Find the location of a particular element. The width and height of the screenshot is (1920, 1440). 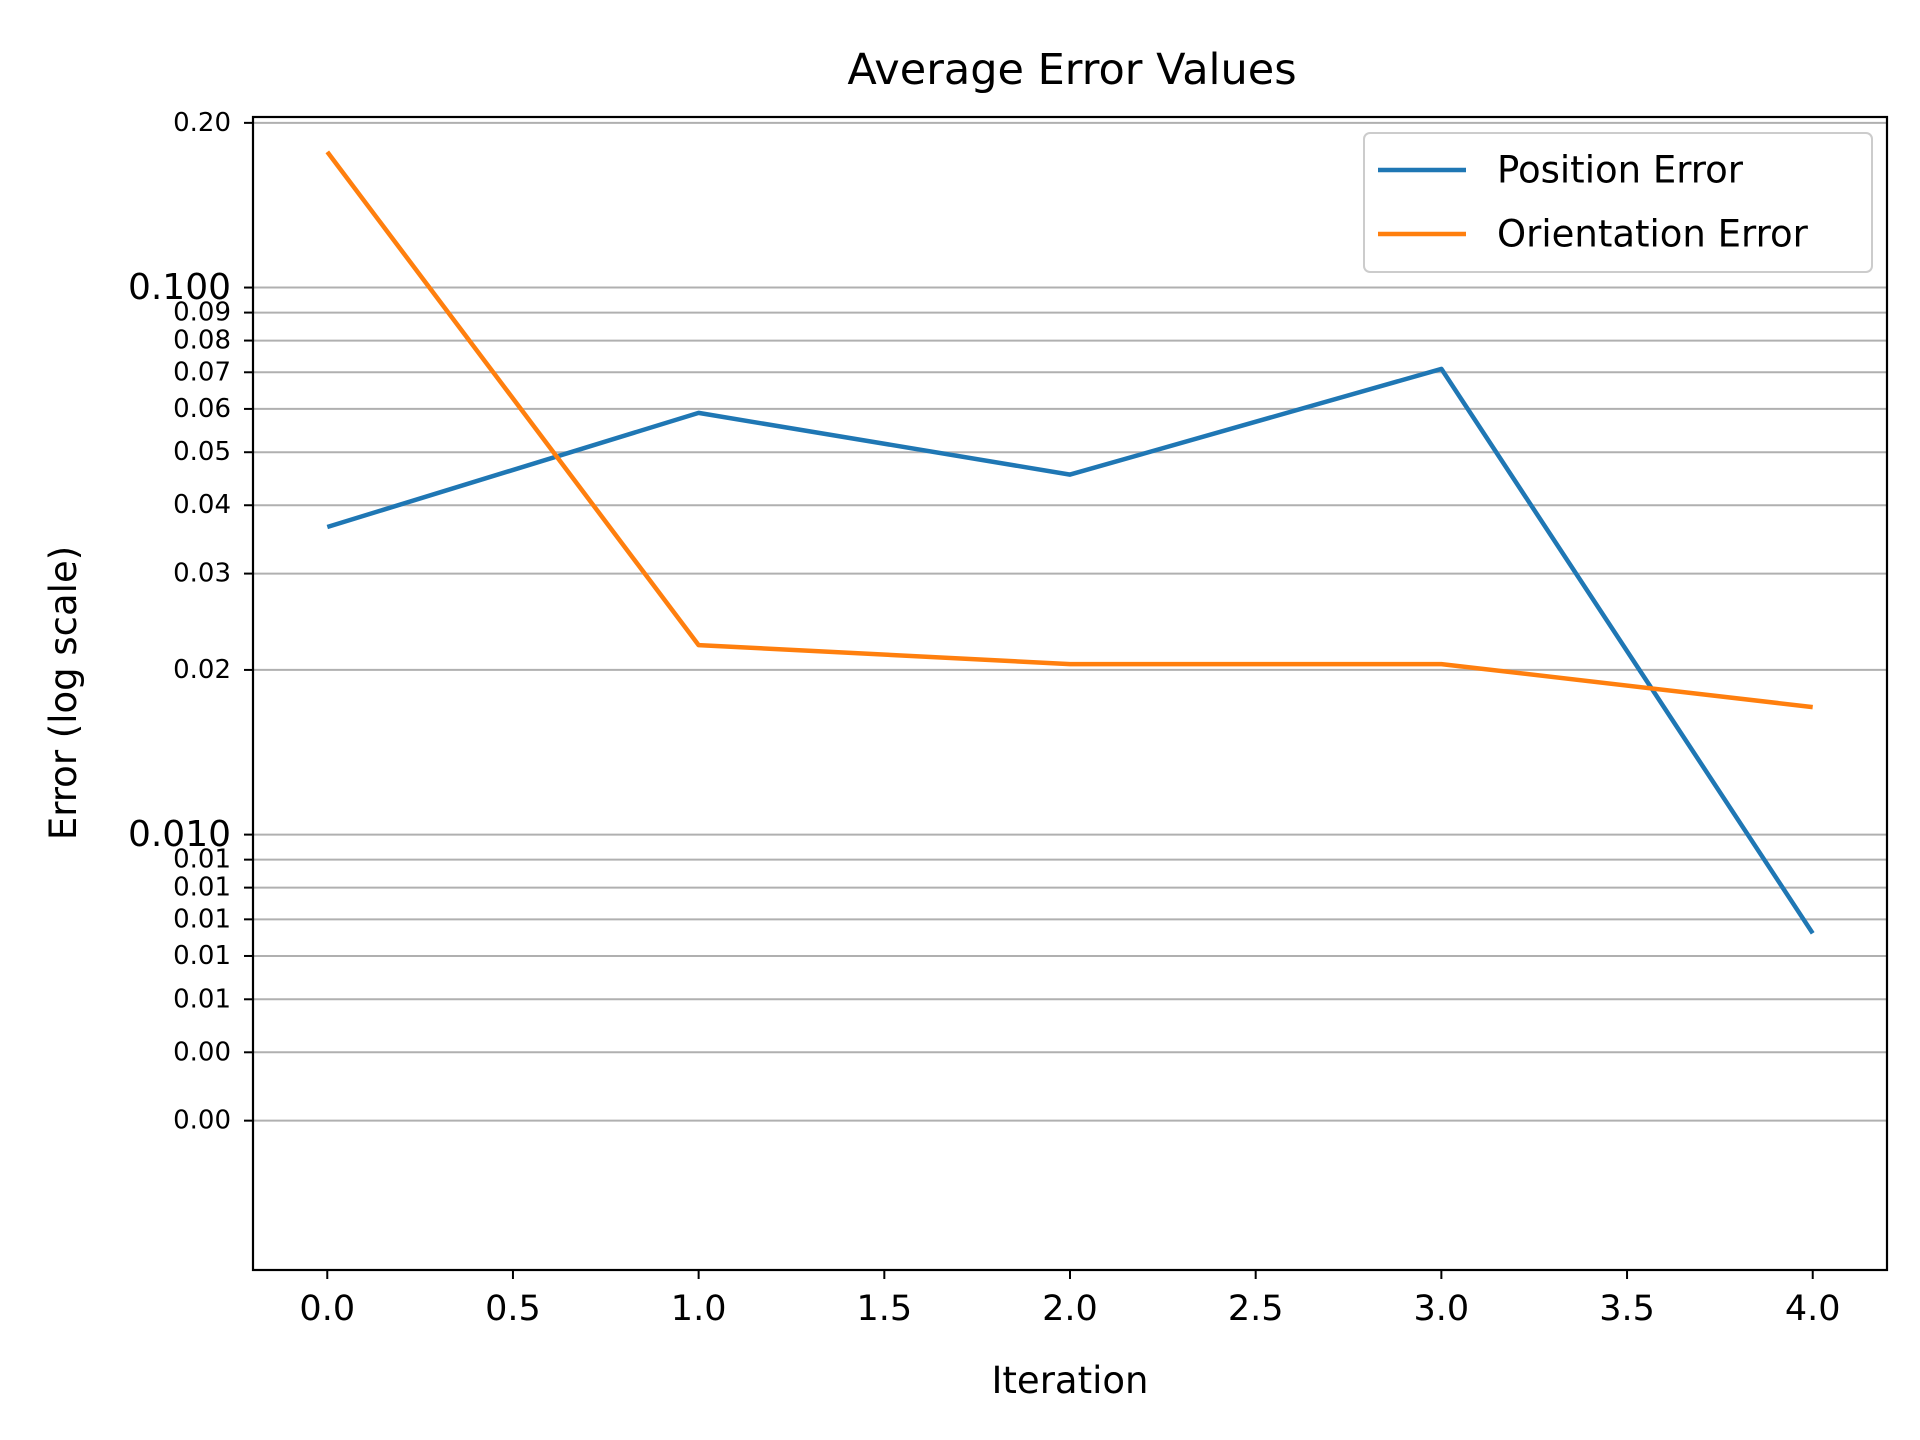

x-tick-label: 0.0 is located at coordinates (327, 1309).